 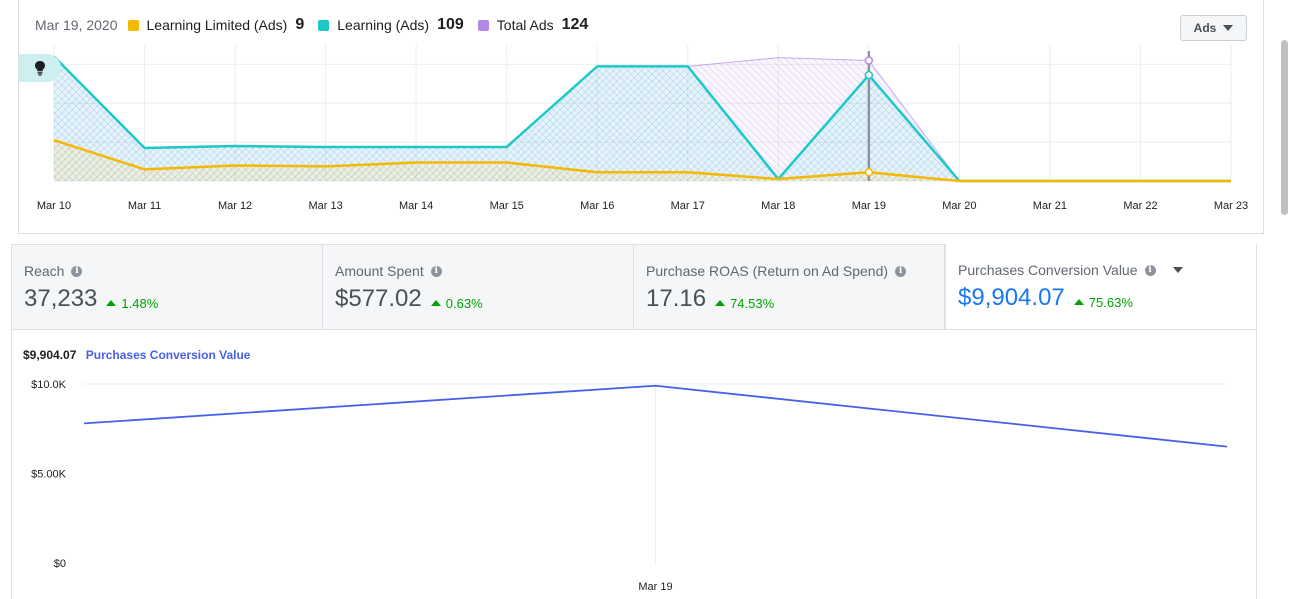 I want to click on y-tick-label: $0, so click(x=60, y=564).